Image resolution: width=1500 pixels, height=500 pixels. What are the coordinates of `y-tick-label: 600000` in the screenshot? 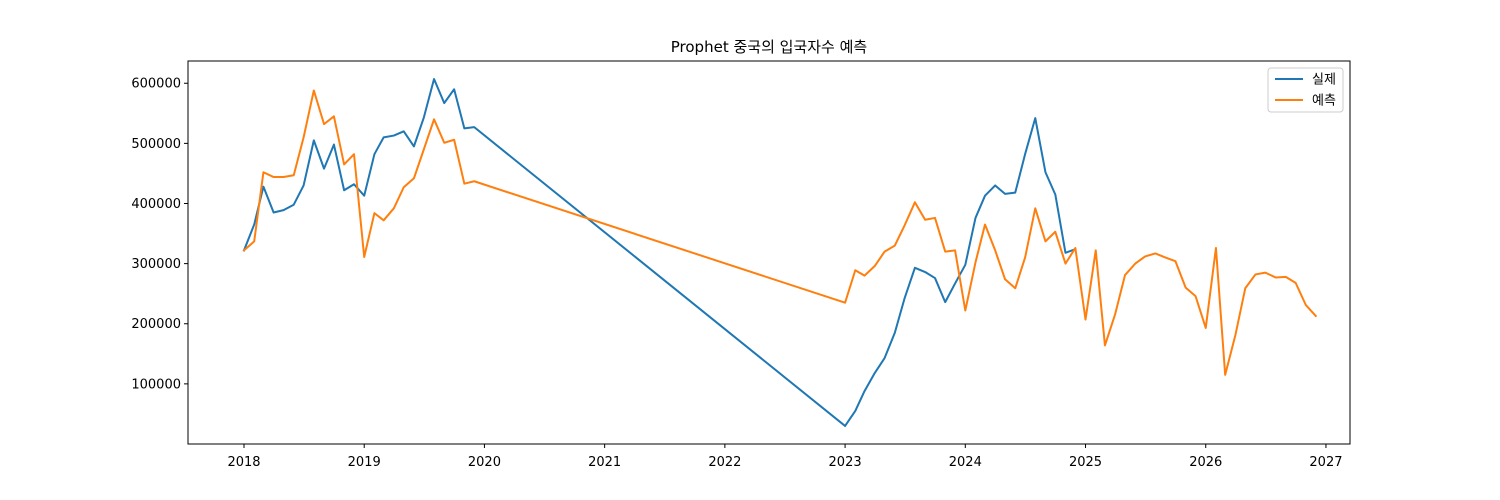 It's located at (156, 84).